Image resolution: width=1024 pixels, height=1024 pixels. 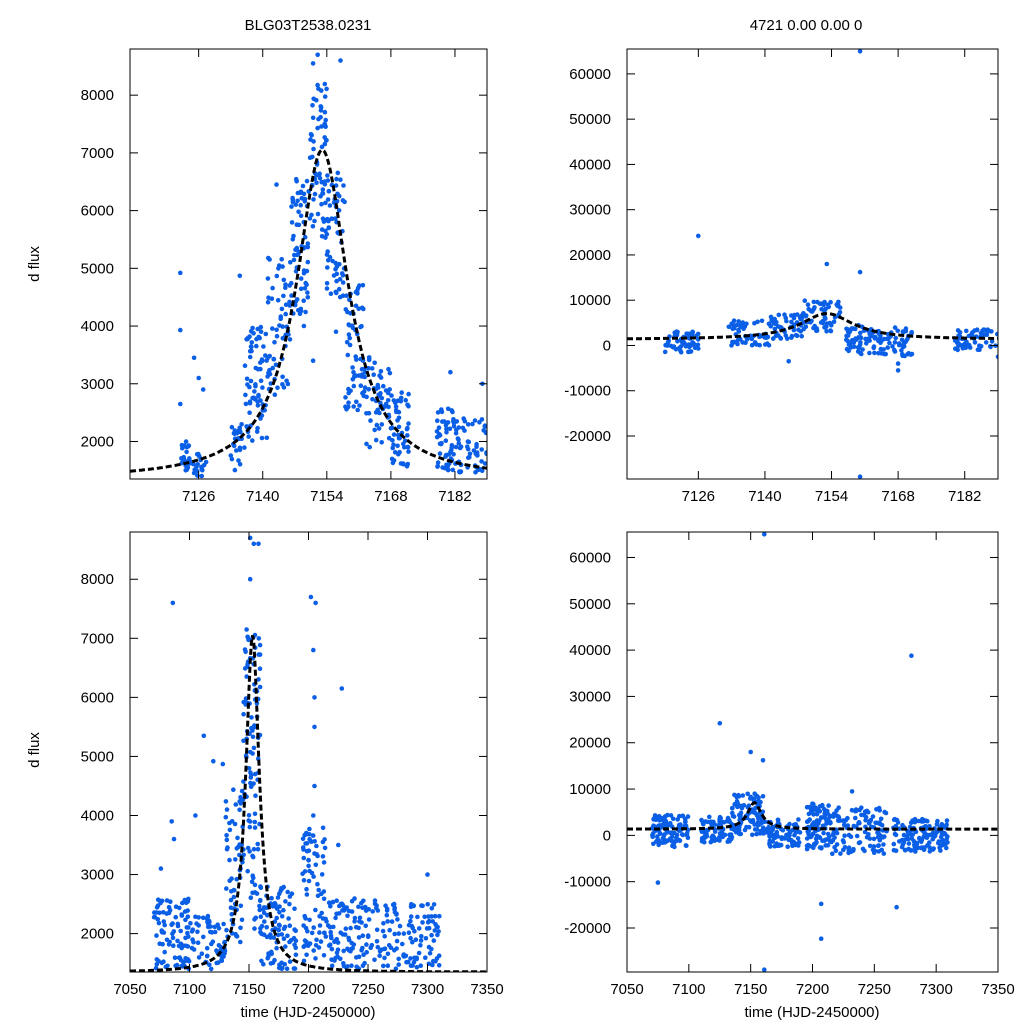 What do you see at coordinates (587, 928) in the screenshot?
I see `y-tick-label: -20000` at bounding box center [587, 928].